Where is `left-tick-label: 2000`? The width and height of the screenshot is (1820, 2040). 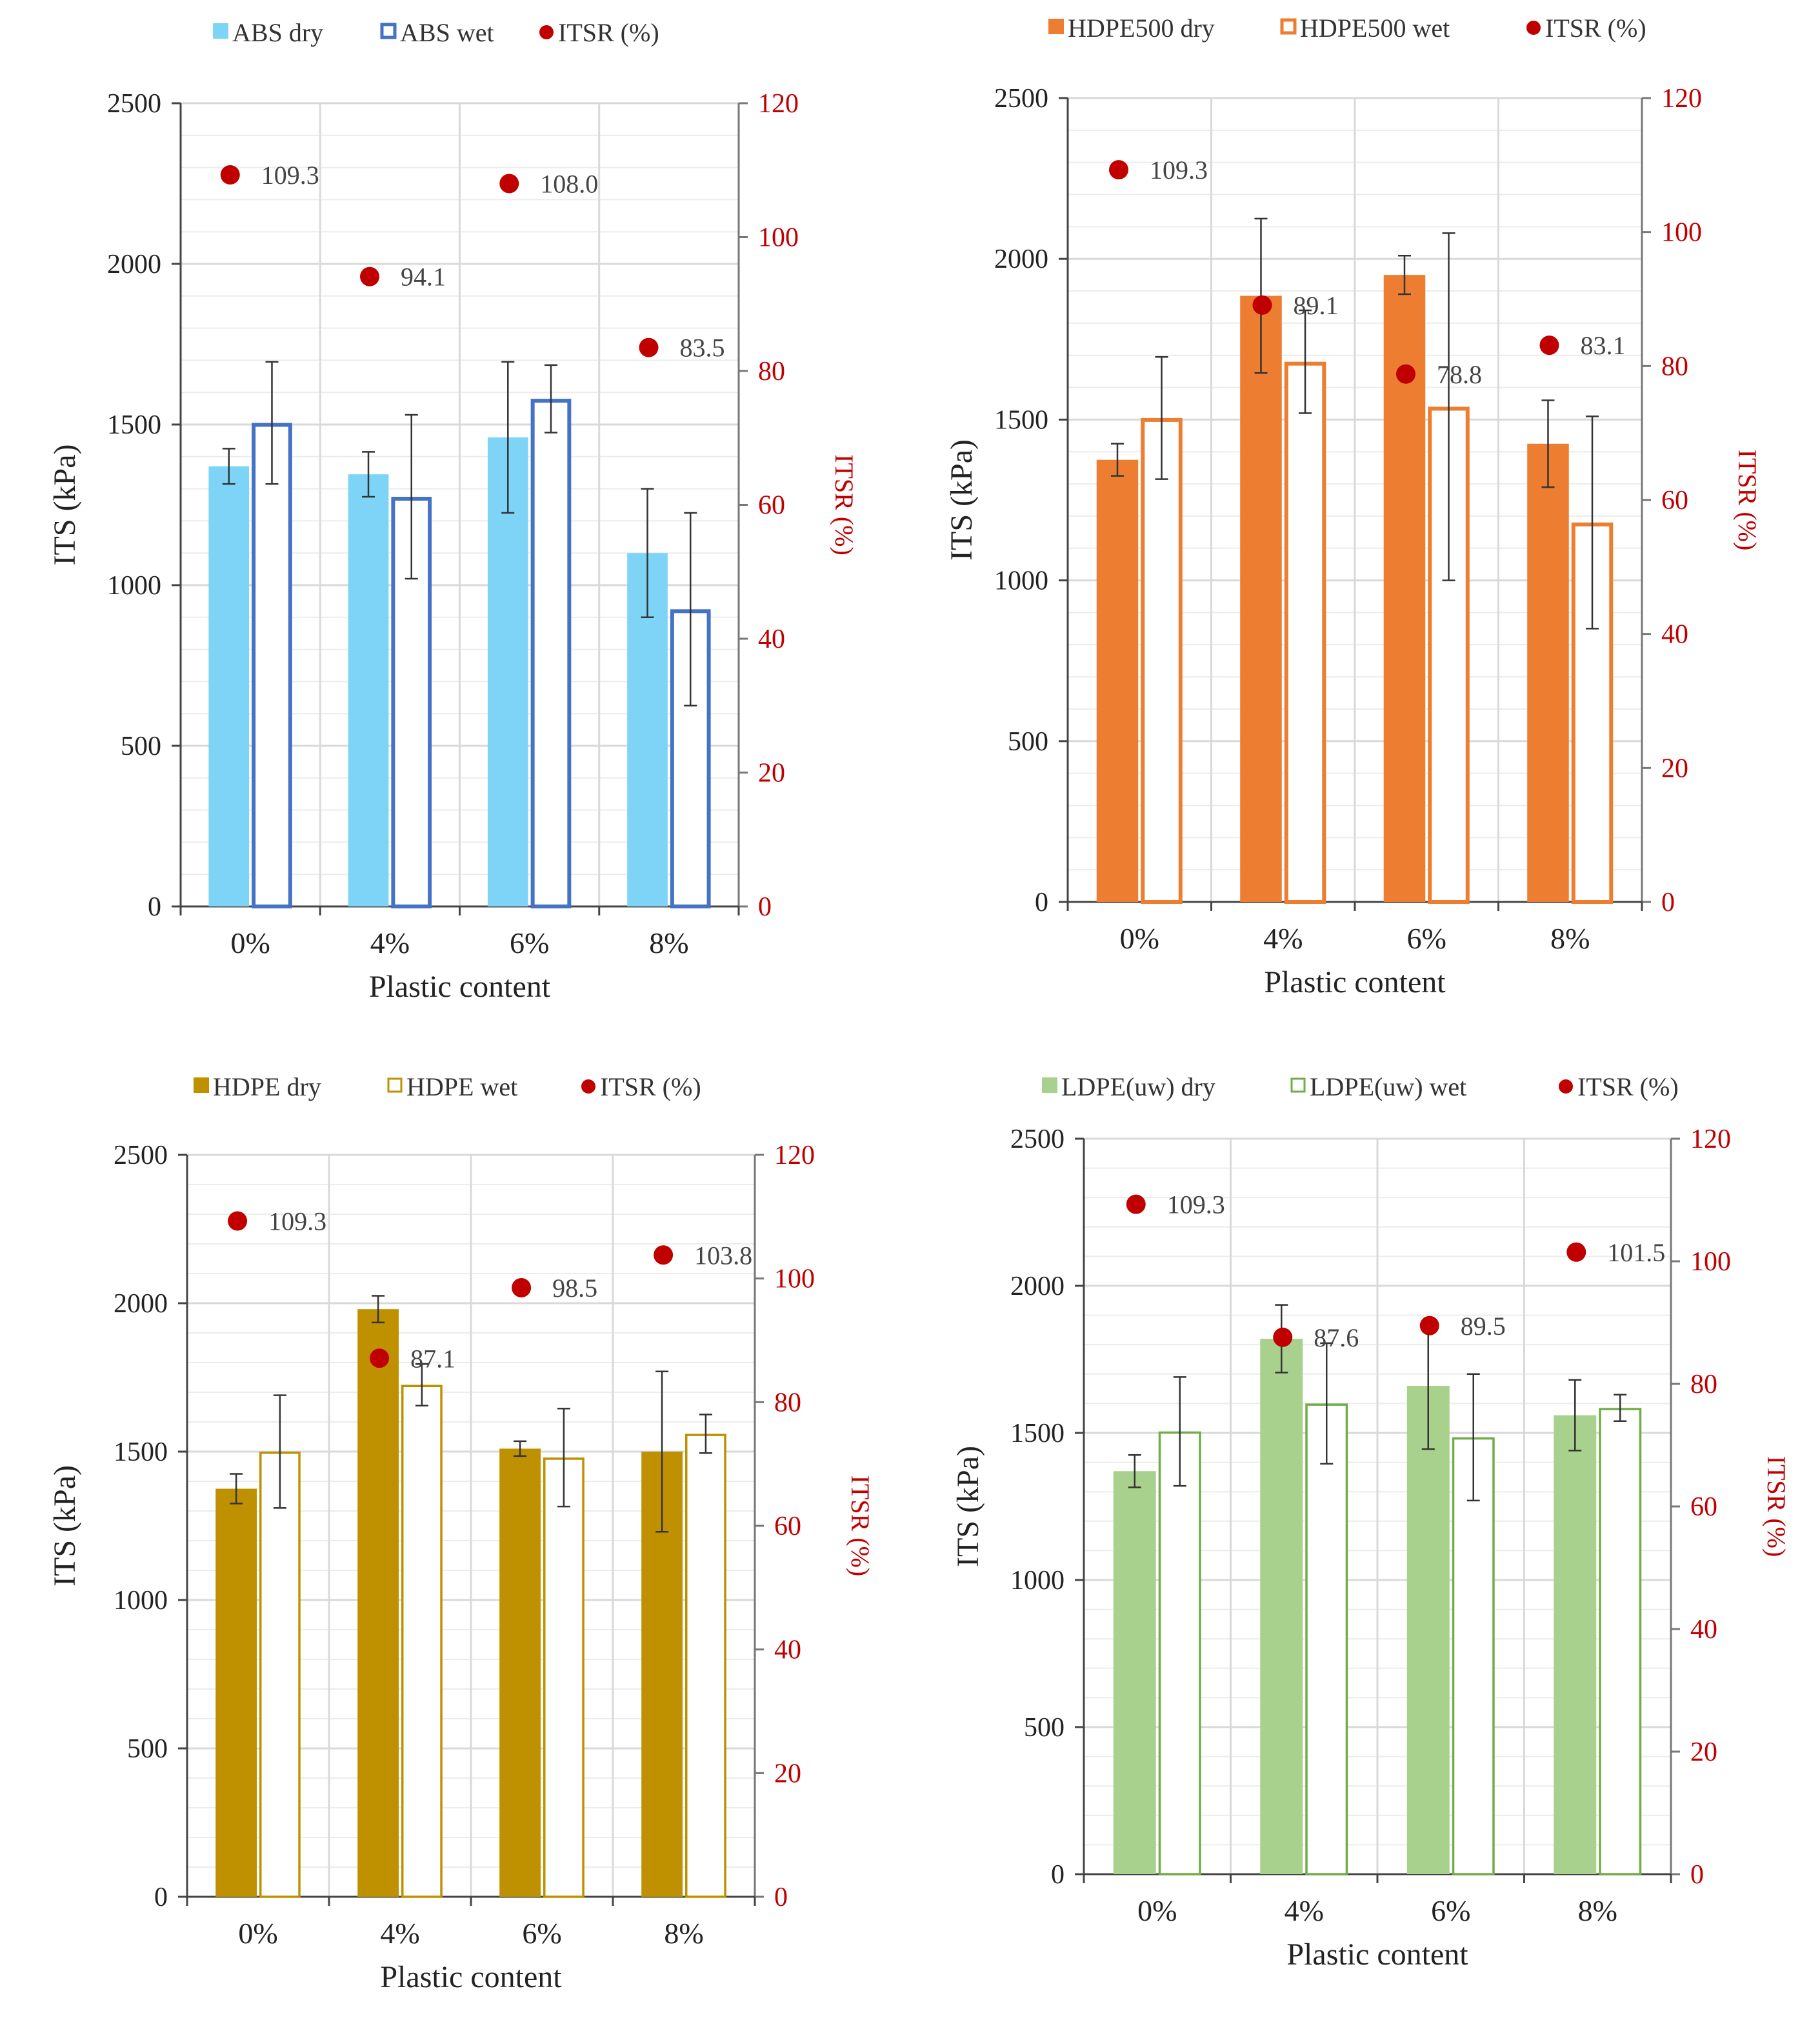
left-tick-label: 2000 is located at coordinates (134, 264).